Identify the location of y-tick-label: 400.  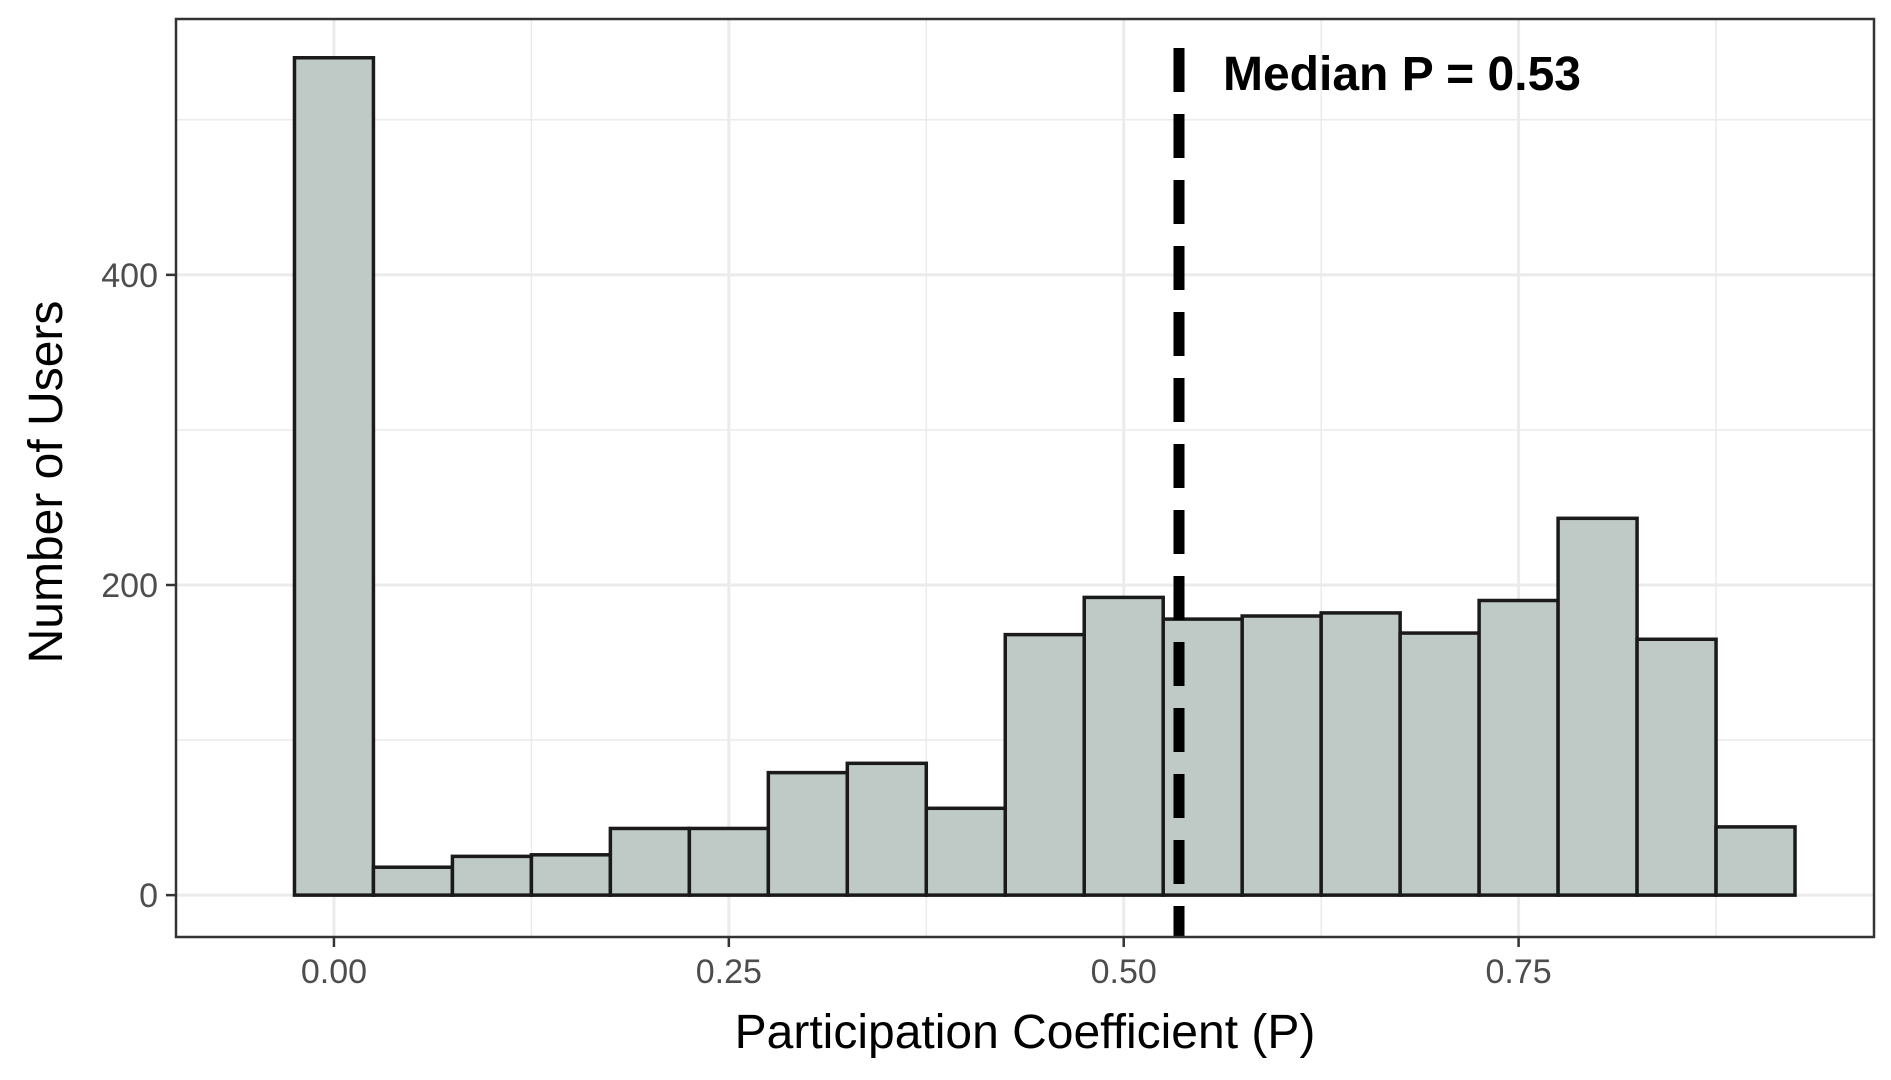
(129, 276).